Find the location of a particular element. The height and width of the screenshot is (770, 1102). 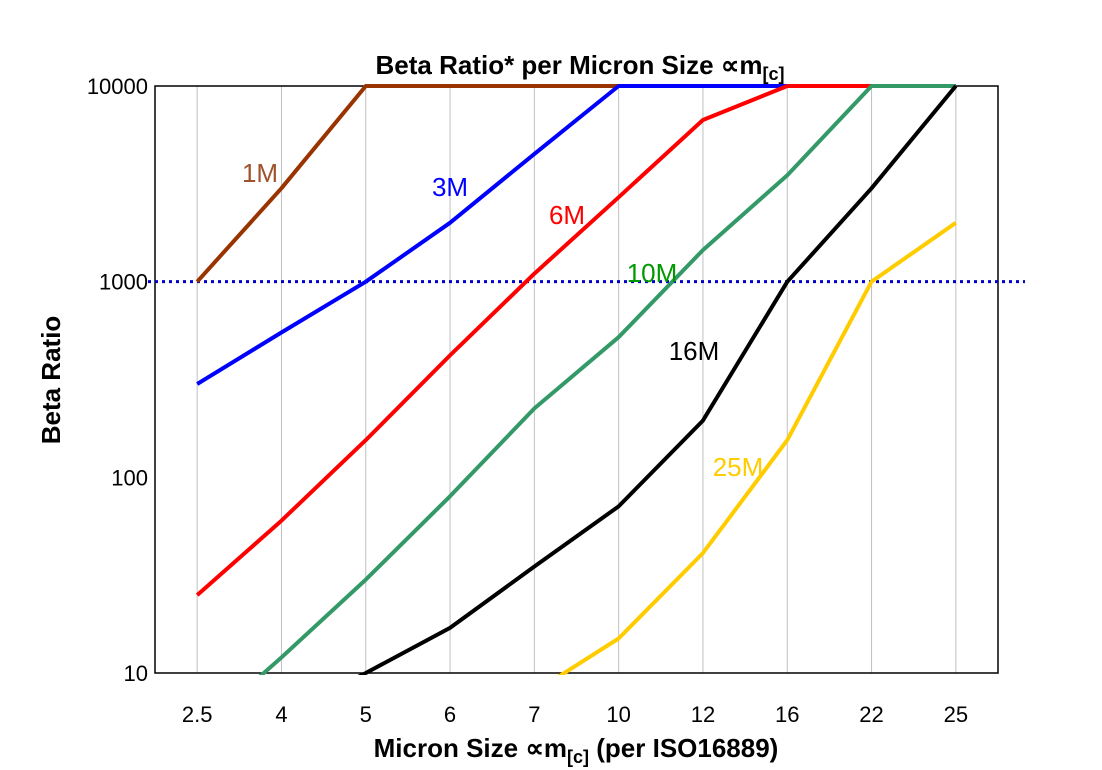

x-tick-label: 12 is located at coordinates (703, 714).